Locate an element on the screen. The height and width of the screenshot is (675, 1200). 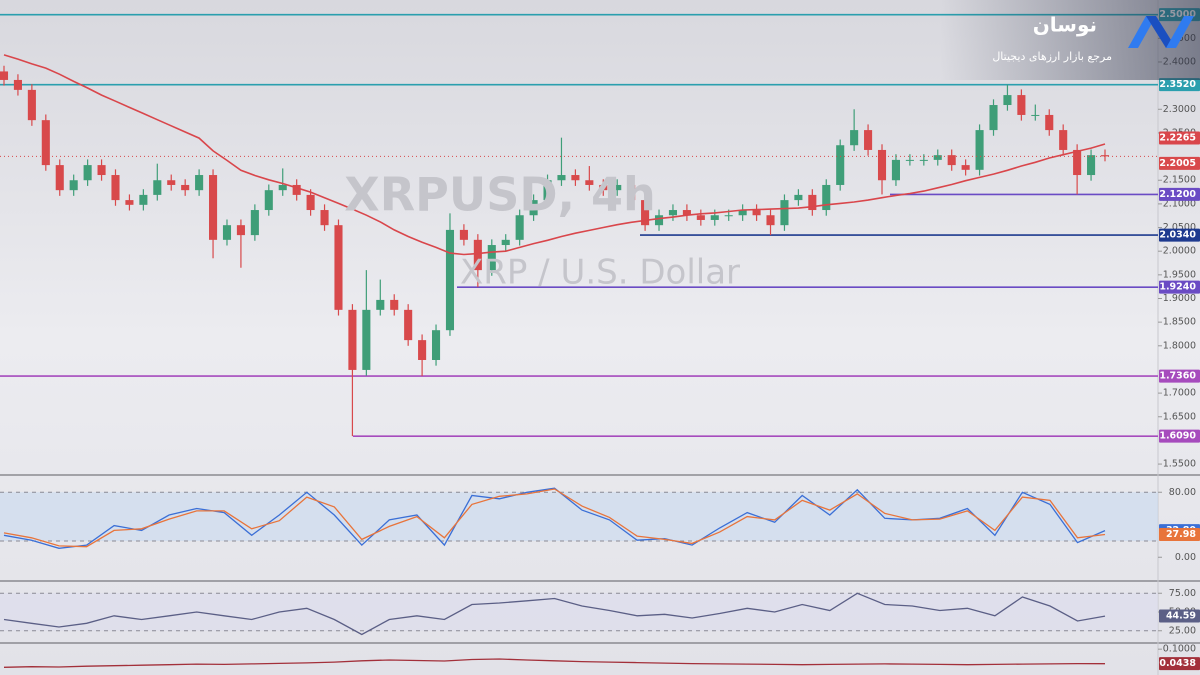
y-tick-label: 1.7000 is located at coordinates (1179, 393).